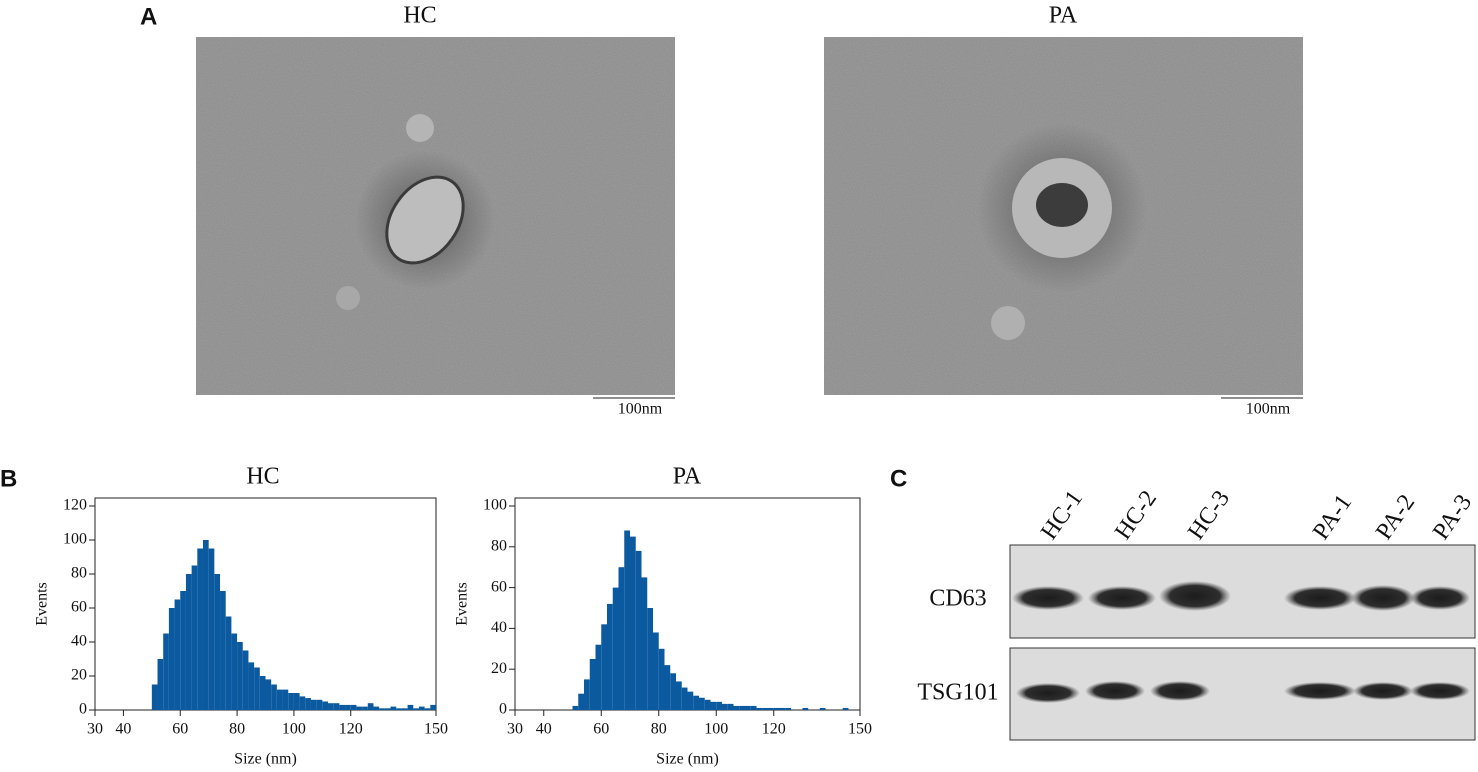 The image size is (1478, 772). Describe the element at coordinates (79, 641) in the screenshot. I see `y-tick-label: 40` at that location.